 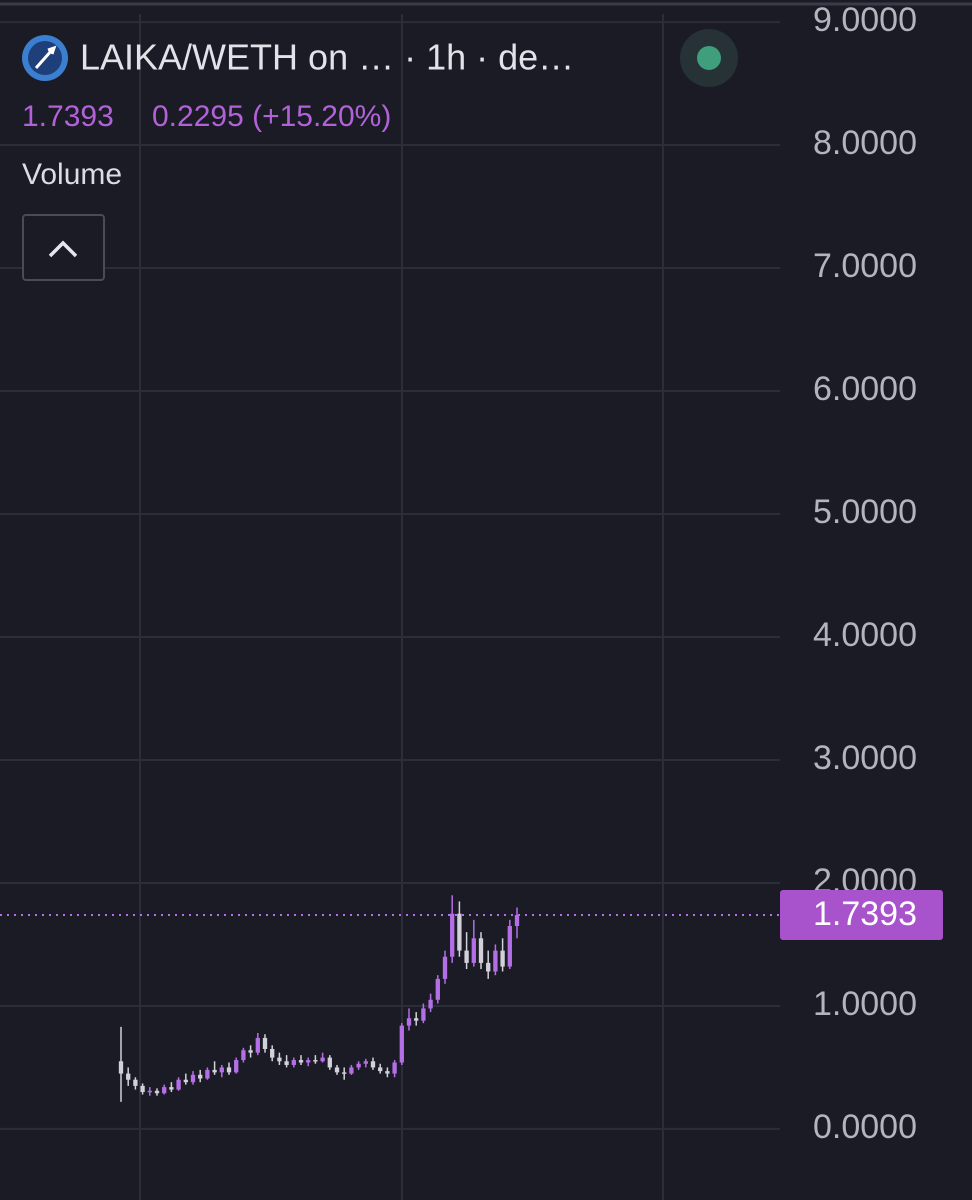 I want to click on token-logo-glyph, so click(x=45, y=57).